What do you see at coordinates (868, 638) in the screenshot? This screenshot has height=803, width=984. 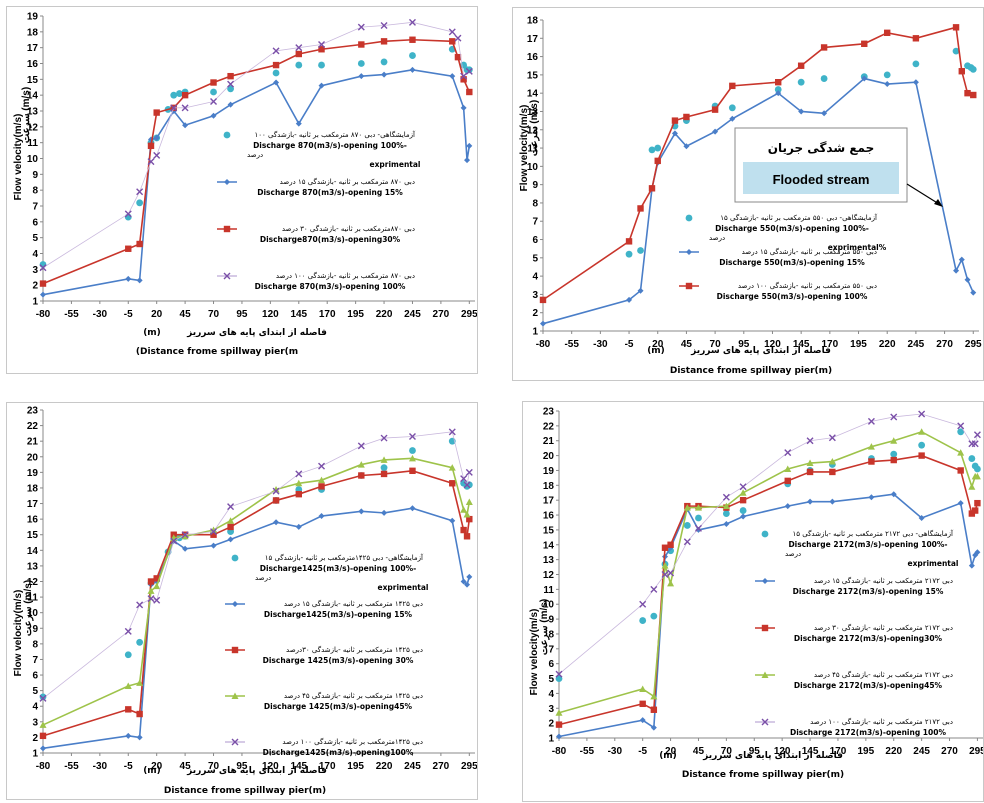 I see `legend-label: Discharge 2172(m3/s)-opening30%` at bounding box center [868, 638].